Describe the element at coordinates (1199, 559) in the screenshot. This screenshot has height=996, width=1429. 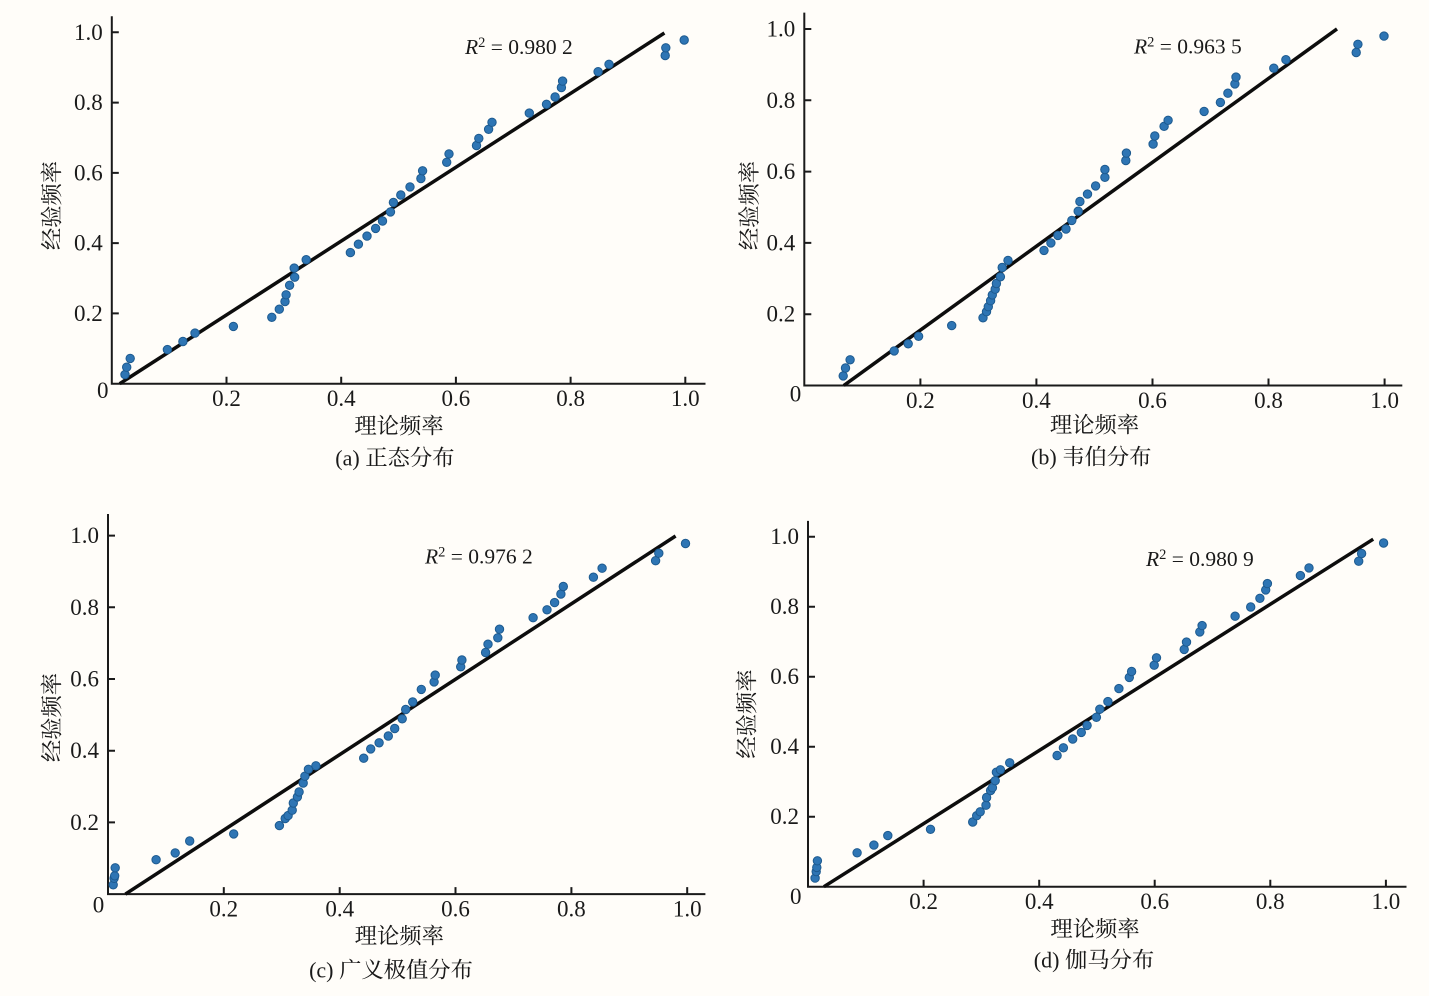
I see `svg-text: R2 = 0.980 9` at that location.